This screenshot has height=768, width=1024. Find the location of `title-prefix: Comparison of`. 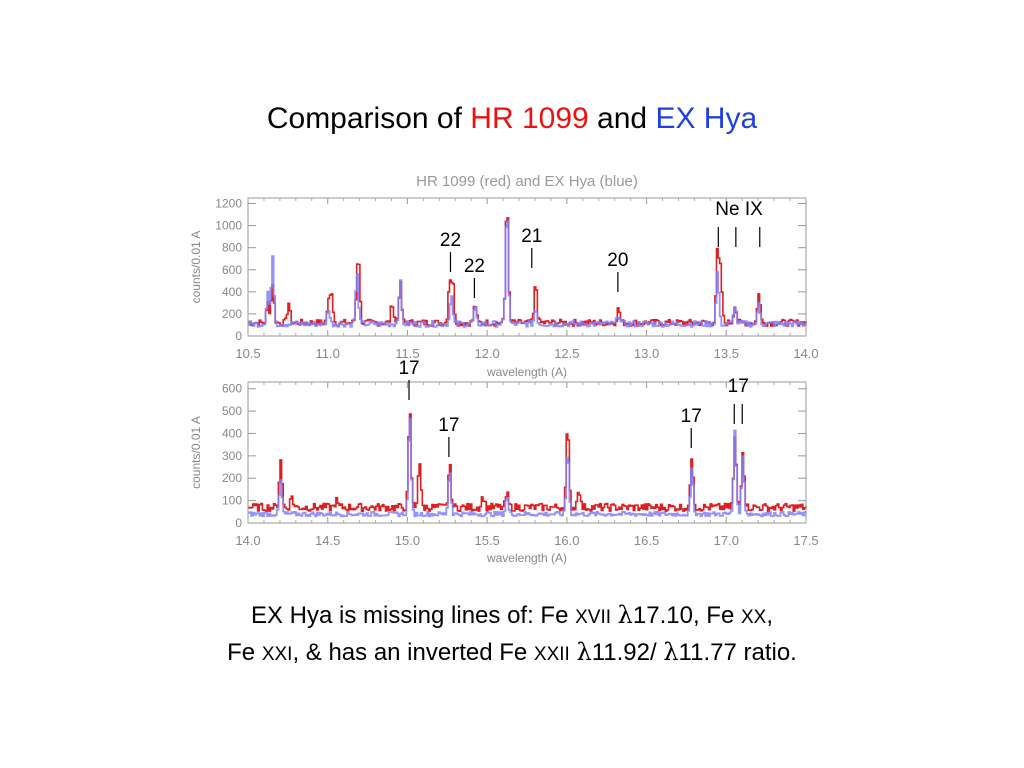

title-prefix: Comparison of is located at coordinates (364, 118).